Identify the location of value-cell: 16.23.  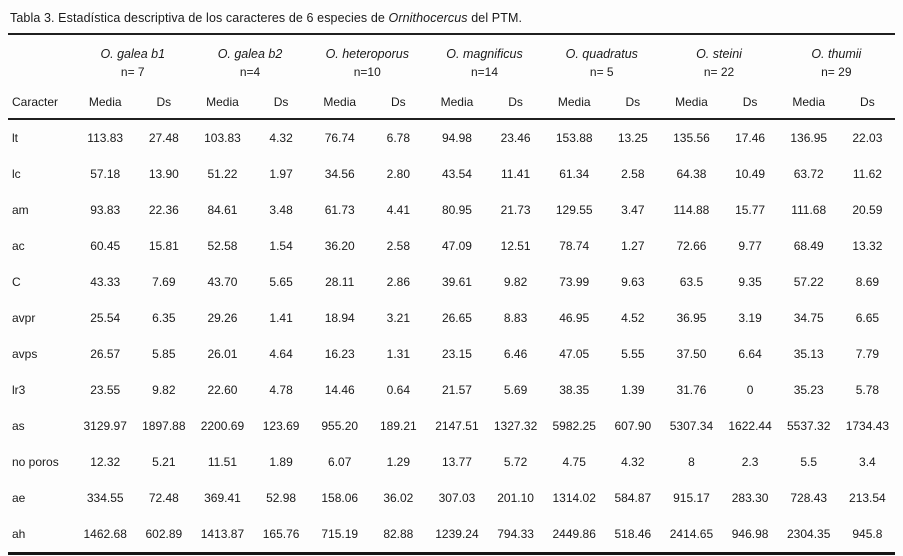
(339, 354).